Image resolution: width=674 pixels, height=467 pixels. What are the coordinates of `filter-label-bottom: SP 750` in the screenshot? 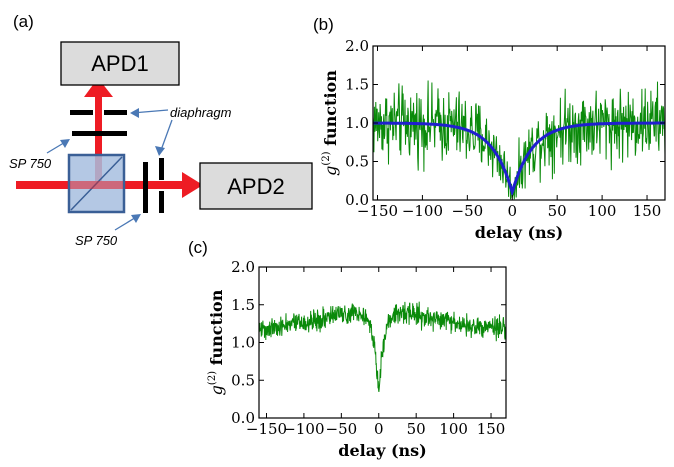 It's located at (96, 240).